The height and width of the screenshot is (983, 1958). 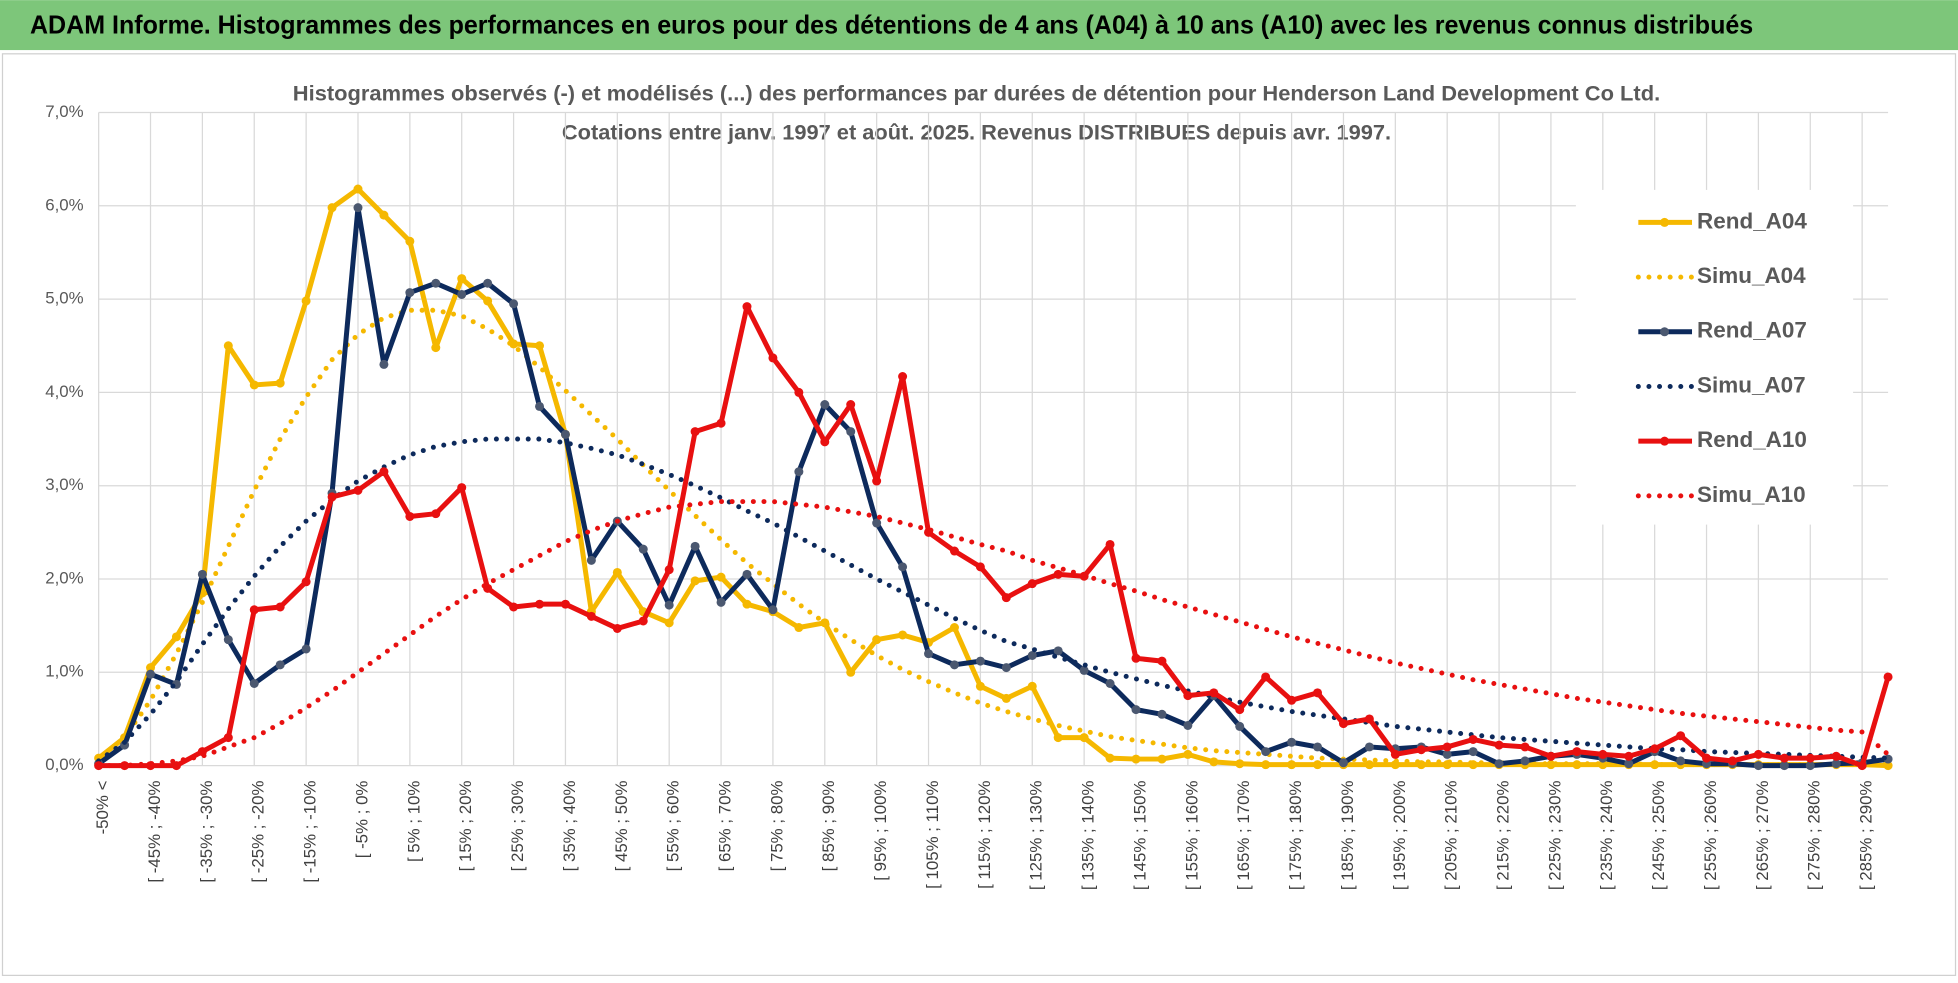 I want to click on y-tick-label: 2,0%, so click(x=64, y=577).